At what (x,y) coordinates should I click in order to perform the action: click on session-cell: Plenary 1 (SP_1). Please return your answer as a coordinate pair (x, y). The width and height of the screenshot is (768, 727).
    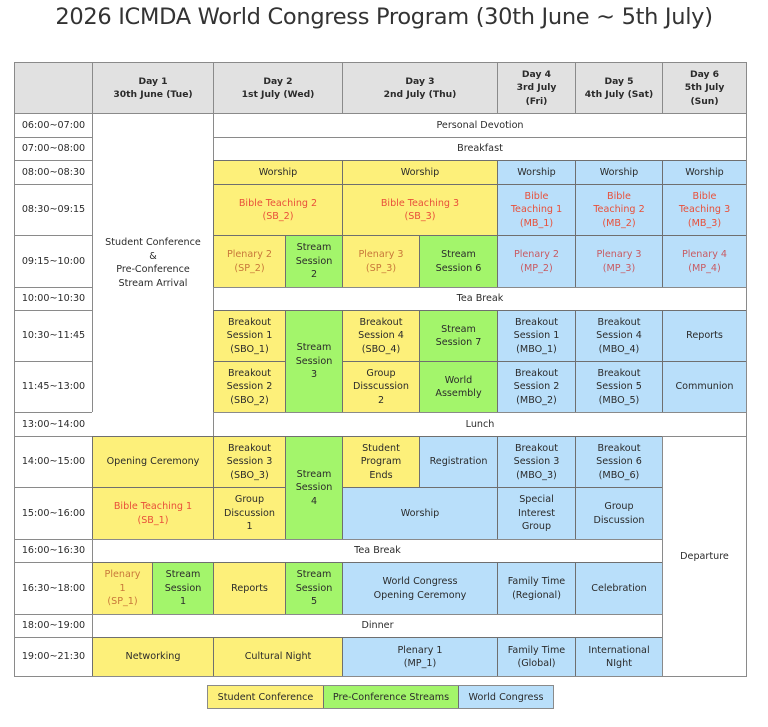
    Looking at the image, I should click on (122, 588).